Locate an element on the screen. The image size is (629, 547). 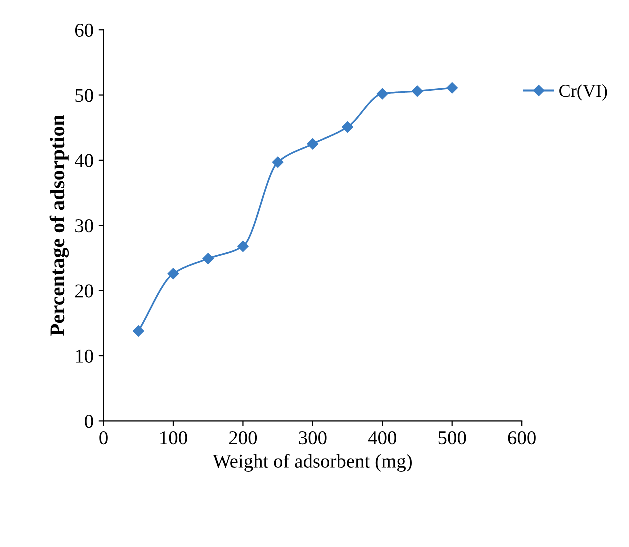
x-tick-label: 200 is located at coordinates (243, 438).